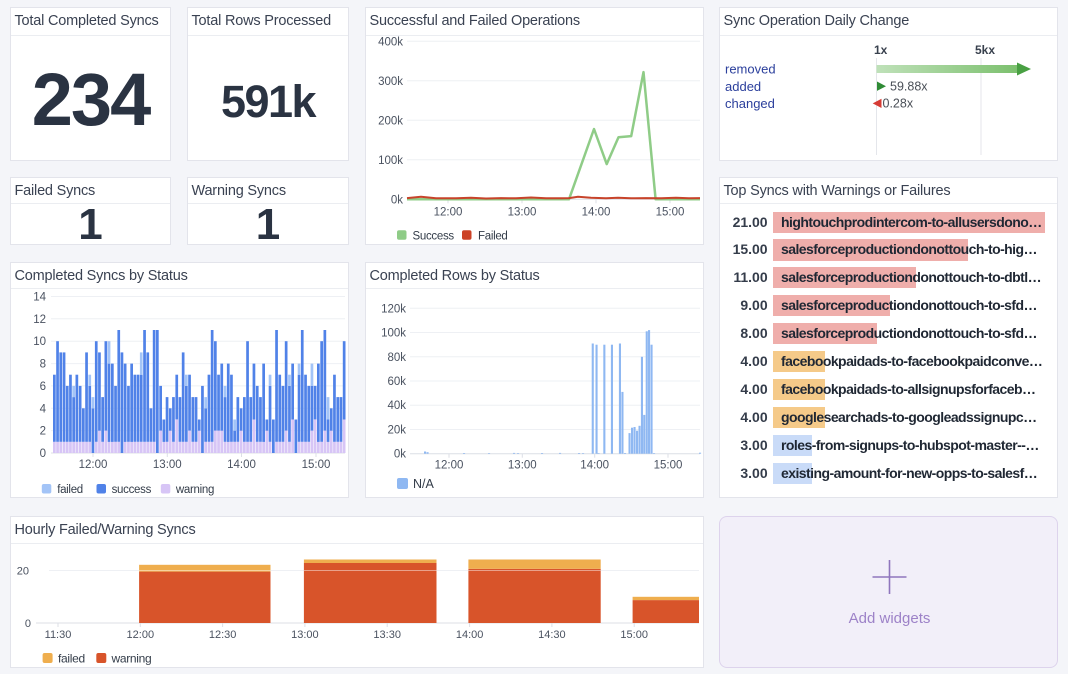  What do you see at coordinates (396, 431) in the screenshot?
I see `svg-text: 20k` at bounding box center [396, 431].